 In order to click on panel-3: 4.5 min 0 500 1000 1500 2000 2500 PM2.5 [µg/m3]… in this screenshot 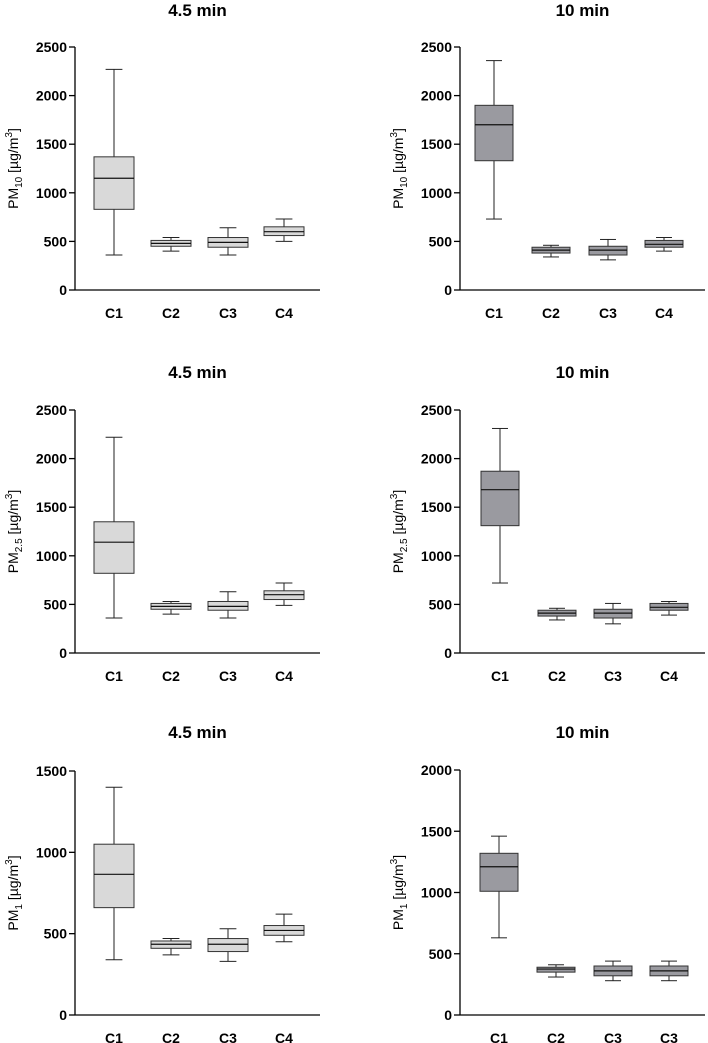, I will do `click(162, 523)`.